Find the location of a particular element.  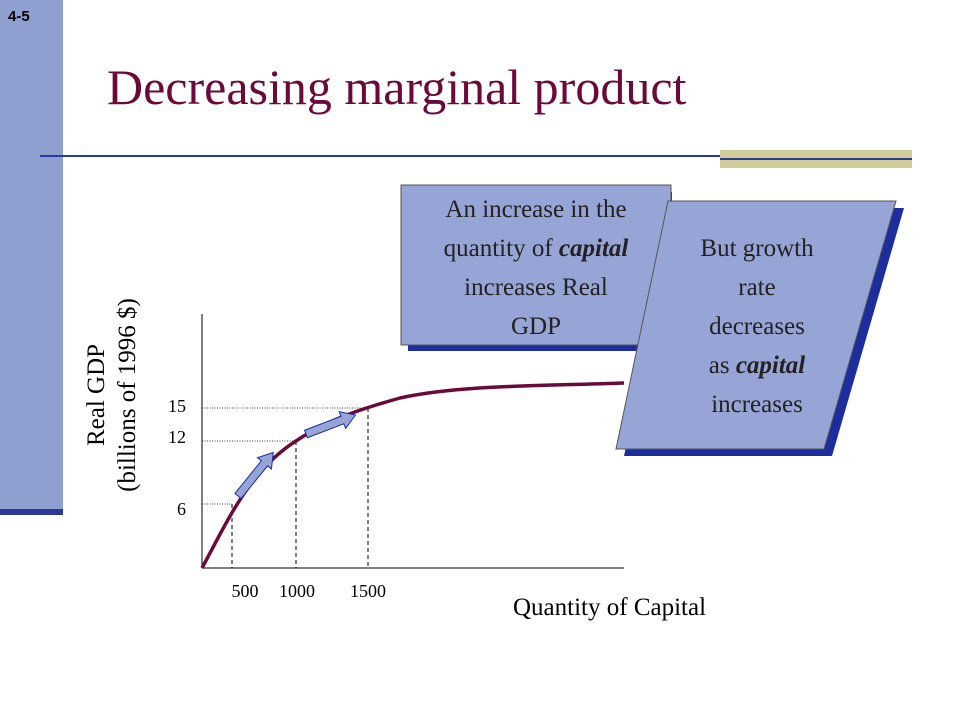

sidebar-footer-bar is located at coordinates (31, 512).